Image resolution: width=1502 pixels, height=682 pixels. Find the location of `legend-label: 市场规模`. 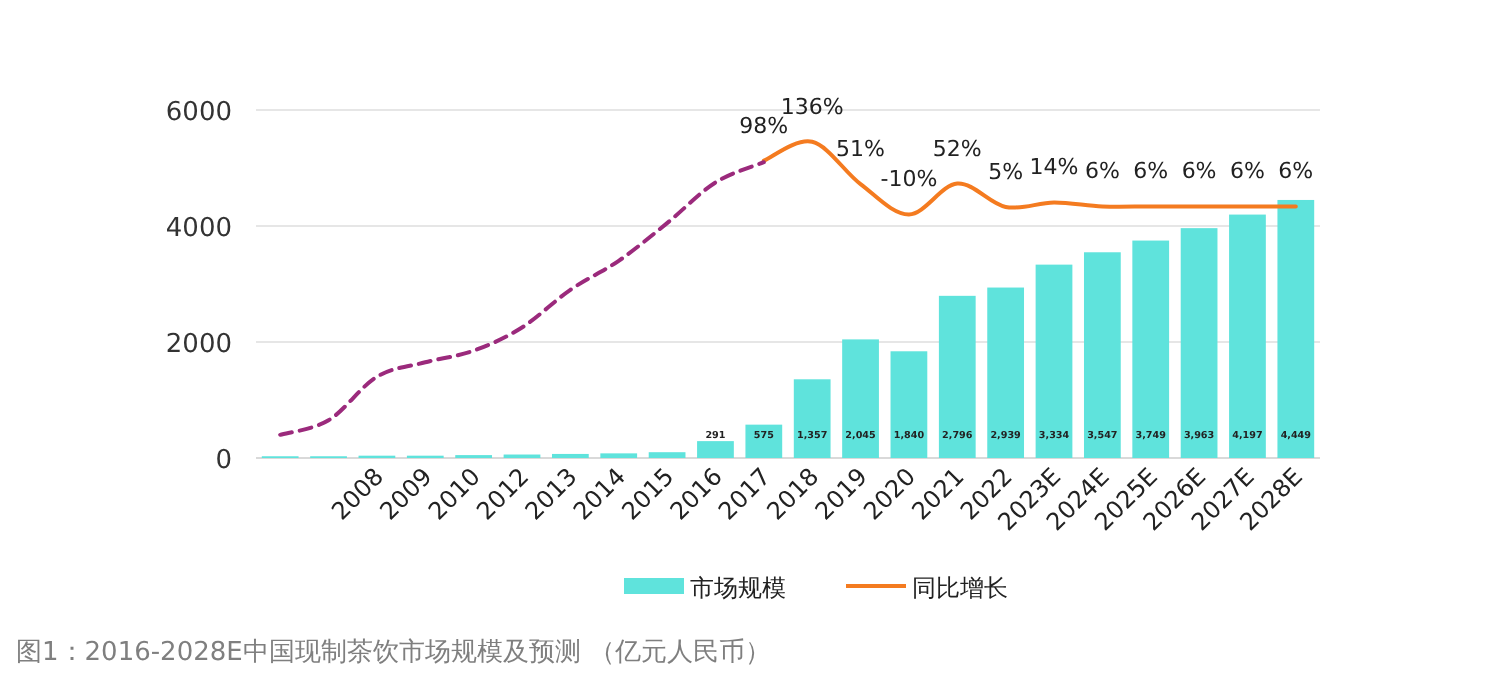

legend-label: 市场规模 is located at coordinates (738, 588).